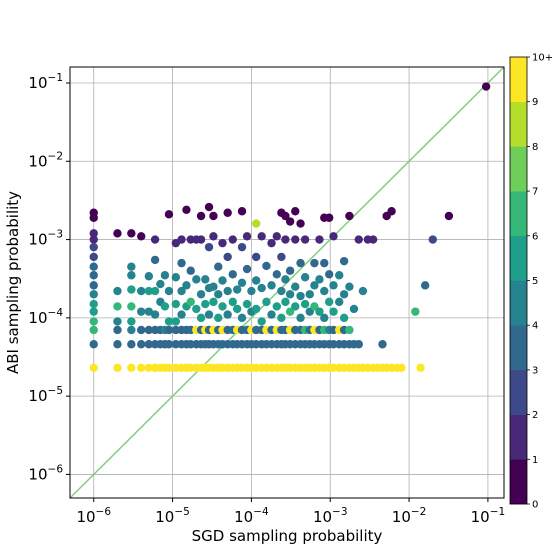 Image resolution: width=560 pixels, height=560 pixels. What do you see at coordinates (535, 370) in the screenshot?
I see `colorbar-tick-label-3: 3` at bounding box center [535, 370].